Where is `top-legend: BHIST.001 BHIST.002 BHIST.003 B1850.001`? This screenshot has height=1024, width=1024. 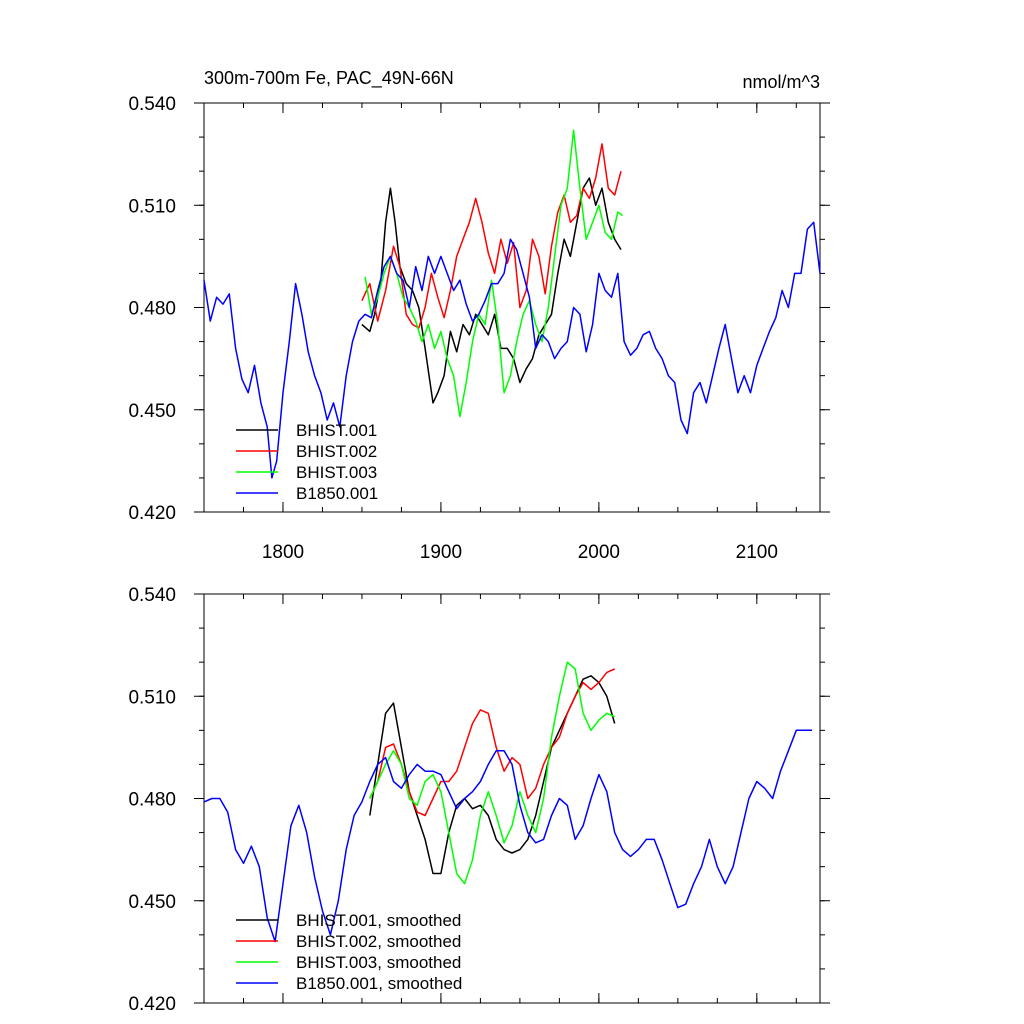 top-legend: BHIST.001 BHIST.002 BHIST.003 B1850.001 is located at coordinates (307, 462).